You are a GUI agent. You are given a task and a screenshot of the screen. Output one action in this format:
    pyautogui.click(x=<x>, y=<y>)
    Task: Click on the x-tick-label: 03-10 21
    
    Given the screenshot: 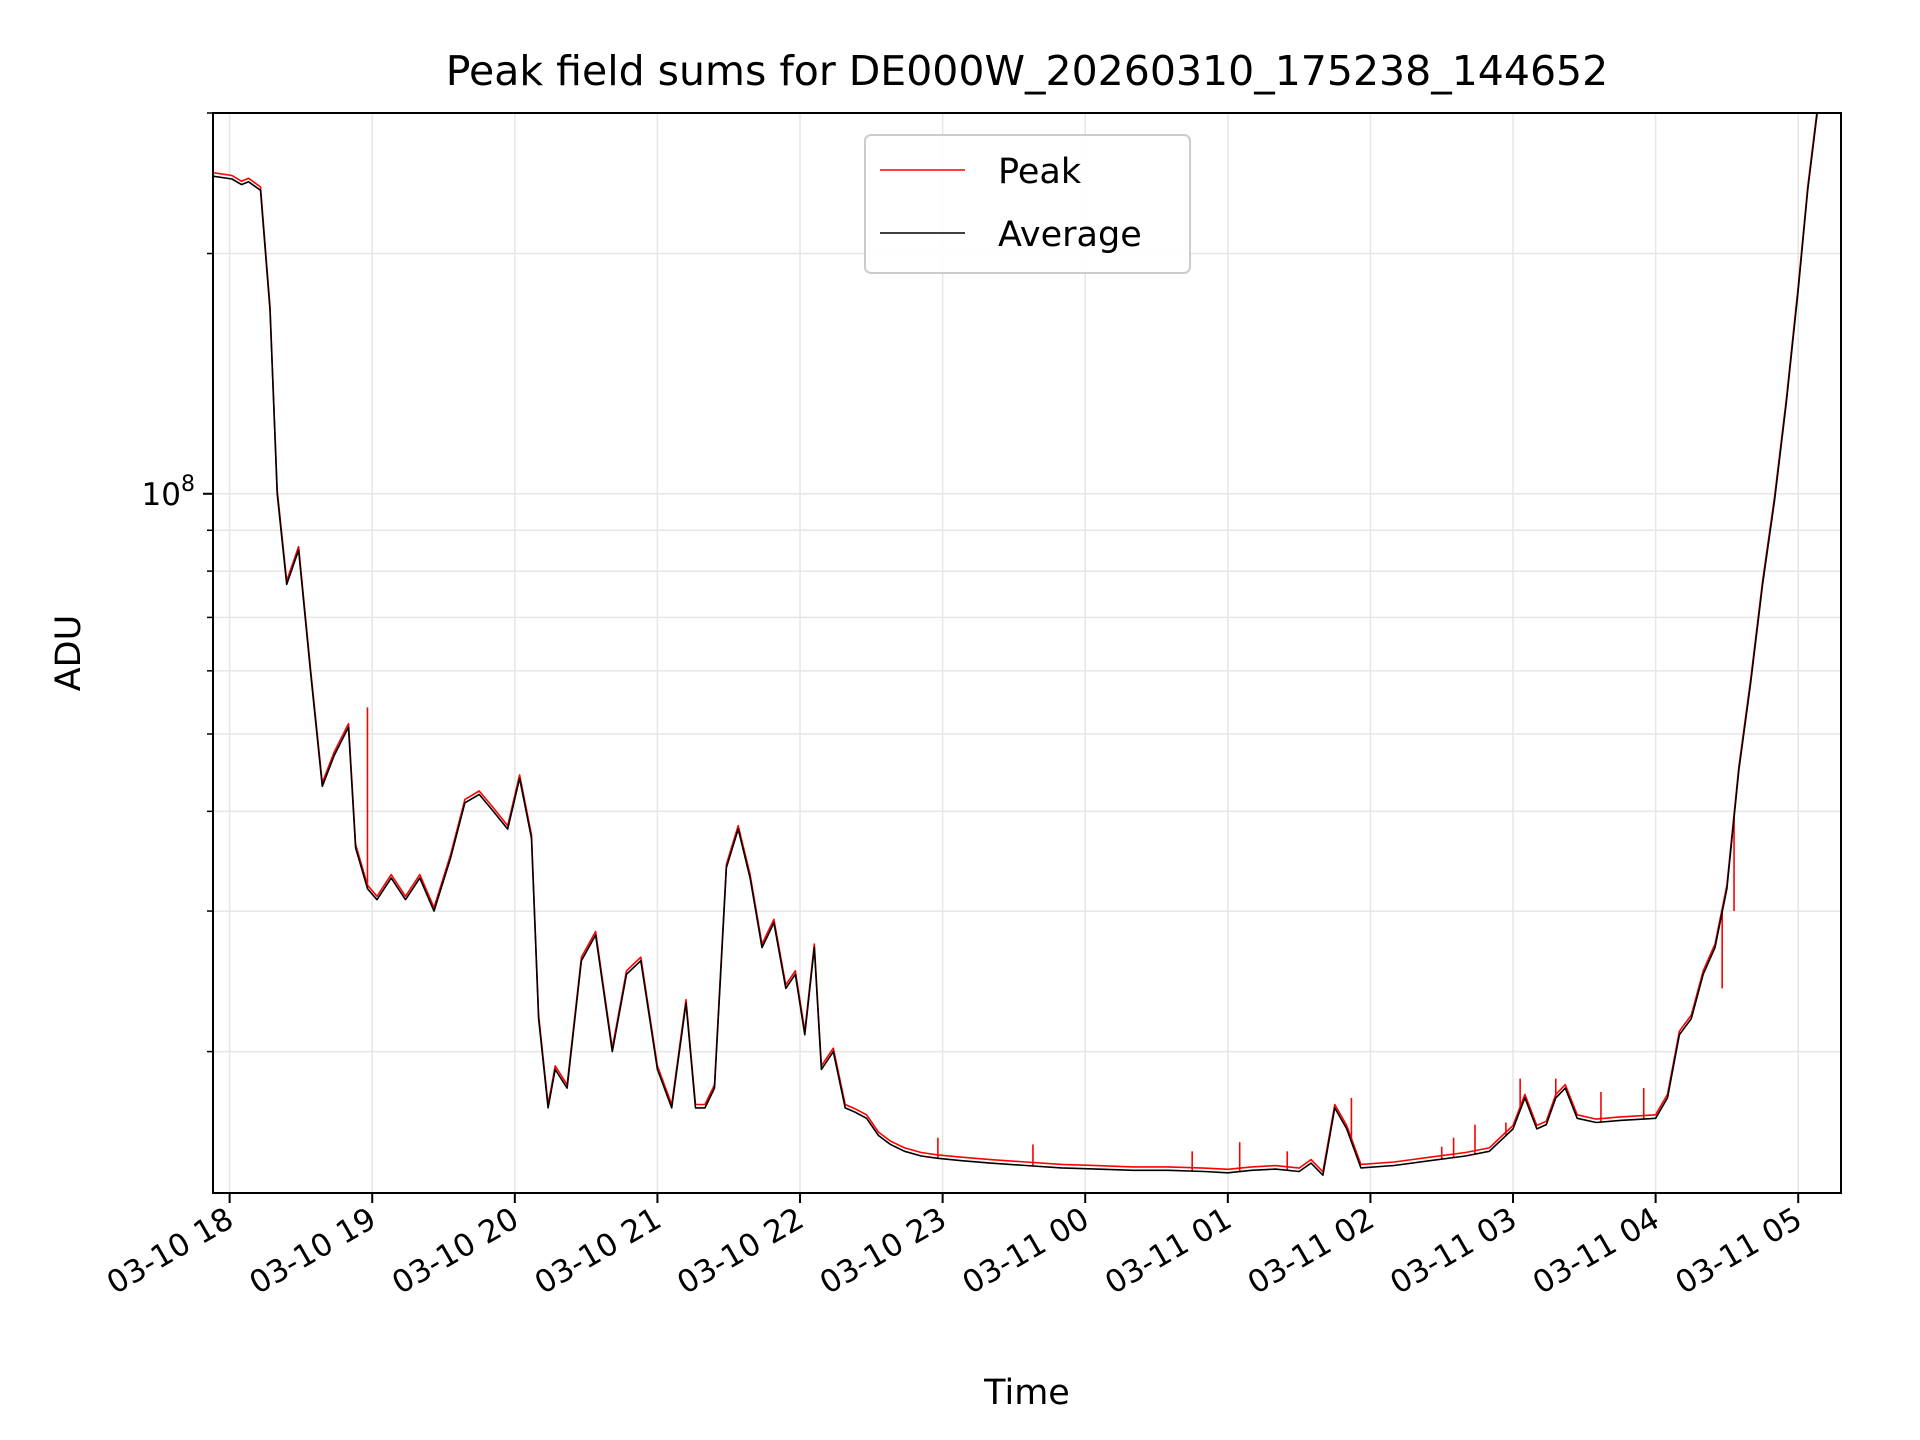 What is the action you would take?
    pyautogui.click(x=598, y=1251)
    